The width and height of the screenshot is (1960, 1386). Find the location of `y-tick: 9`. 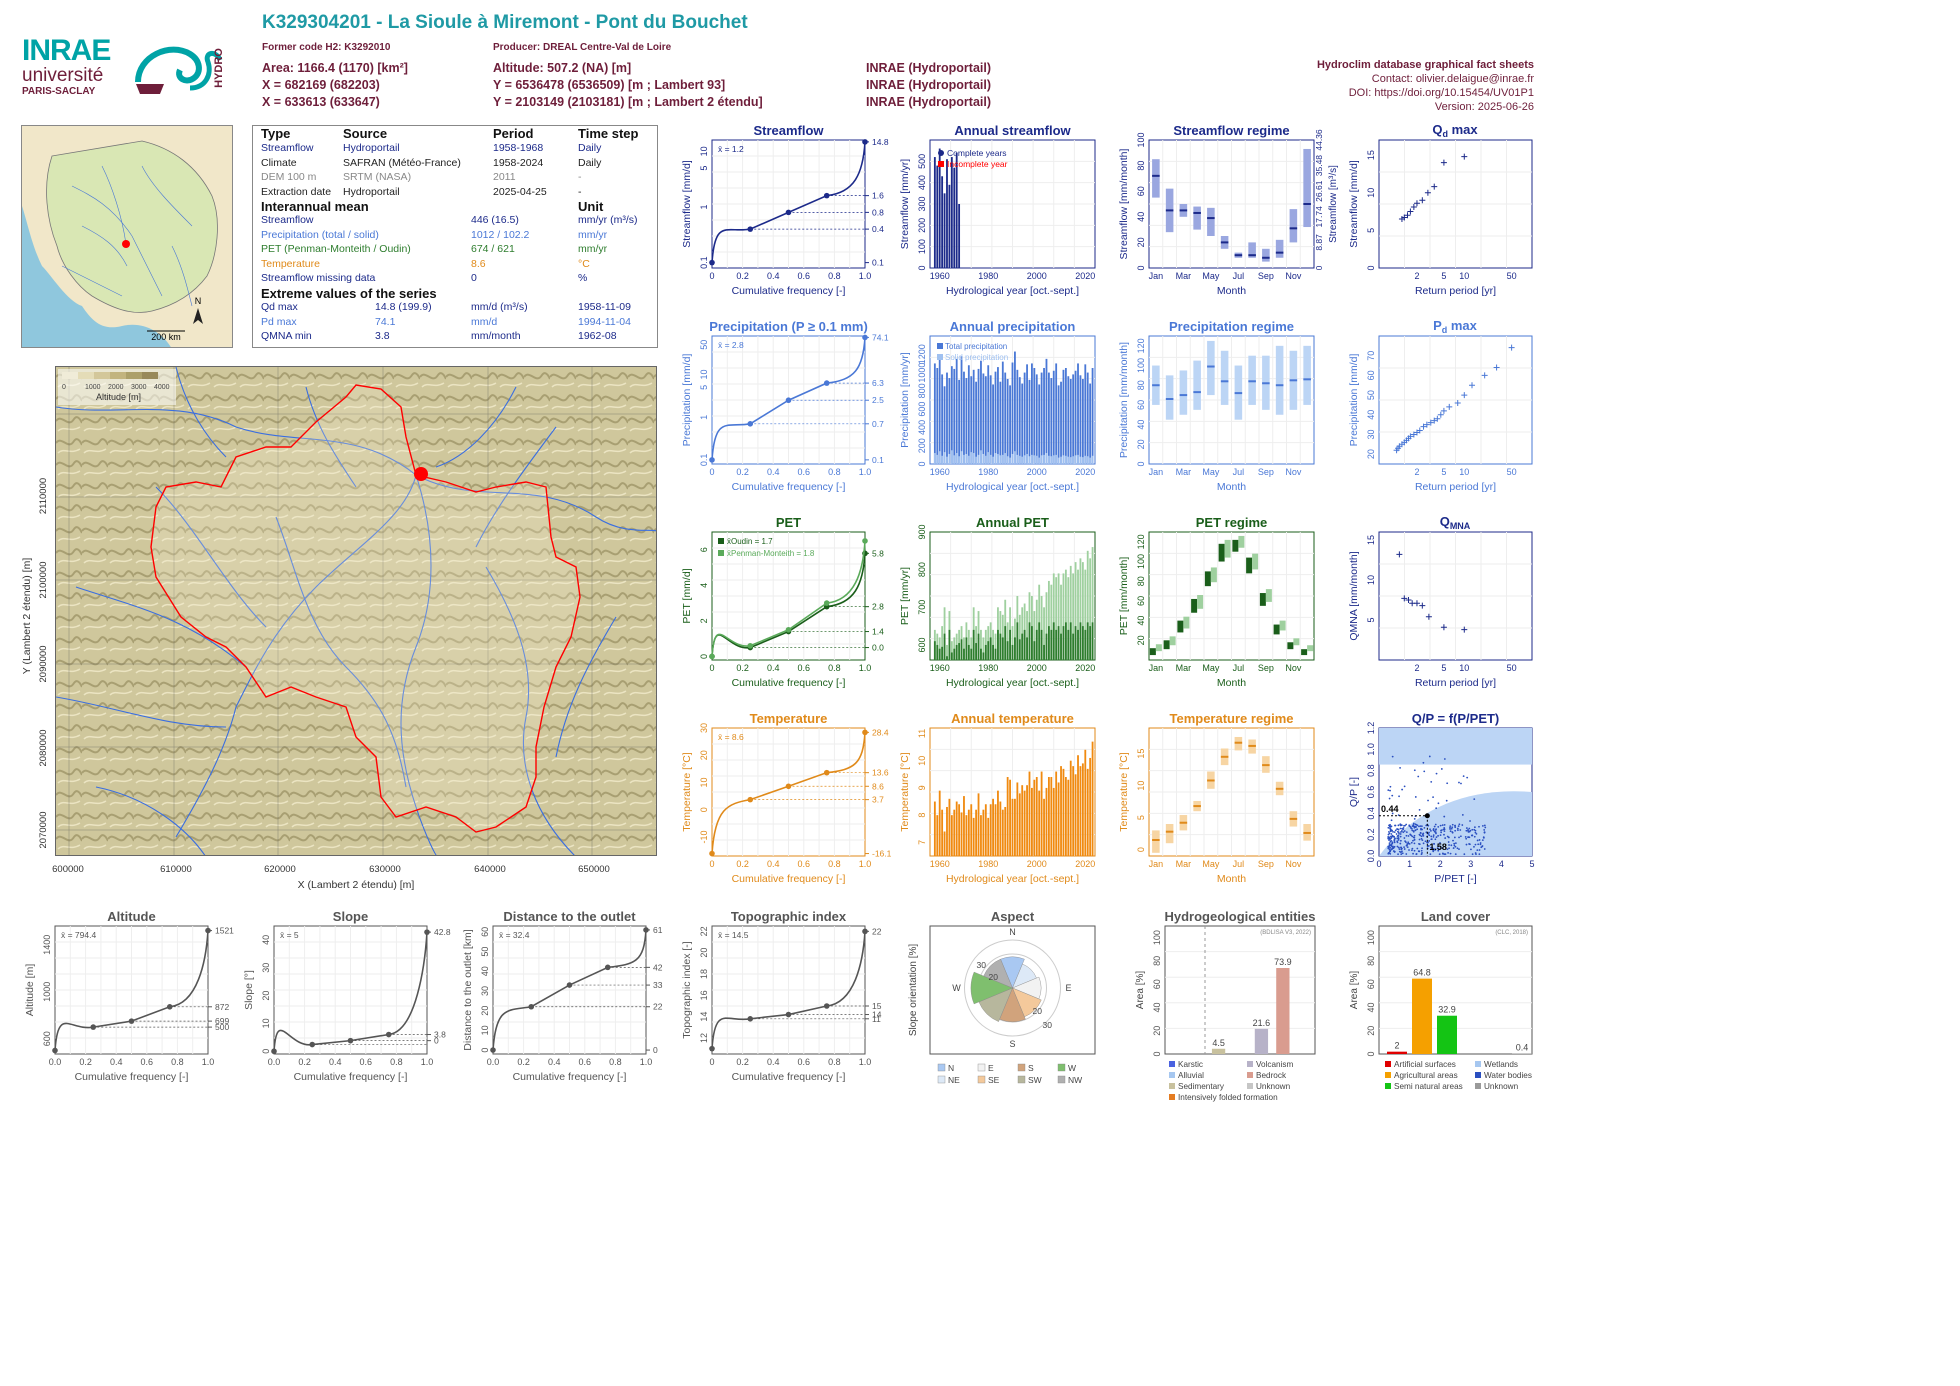

y-tick: 9 is located at coordinates (922, 787).